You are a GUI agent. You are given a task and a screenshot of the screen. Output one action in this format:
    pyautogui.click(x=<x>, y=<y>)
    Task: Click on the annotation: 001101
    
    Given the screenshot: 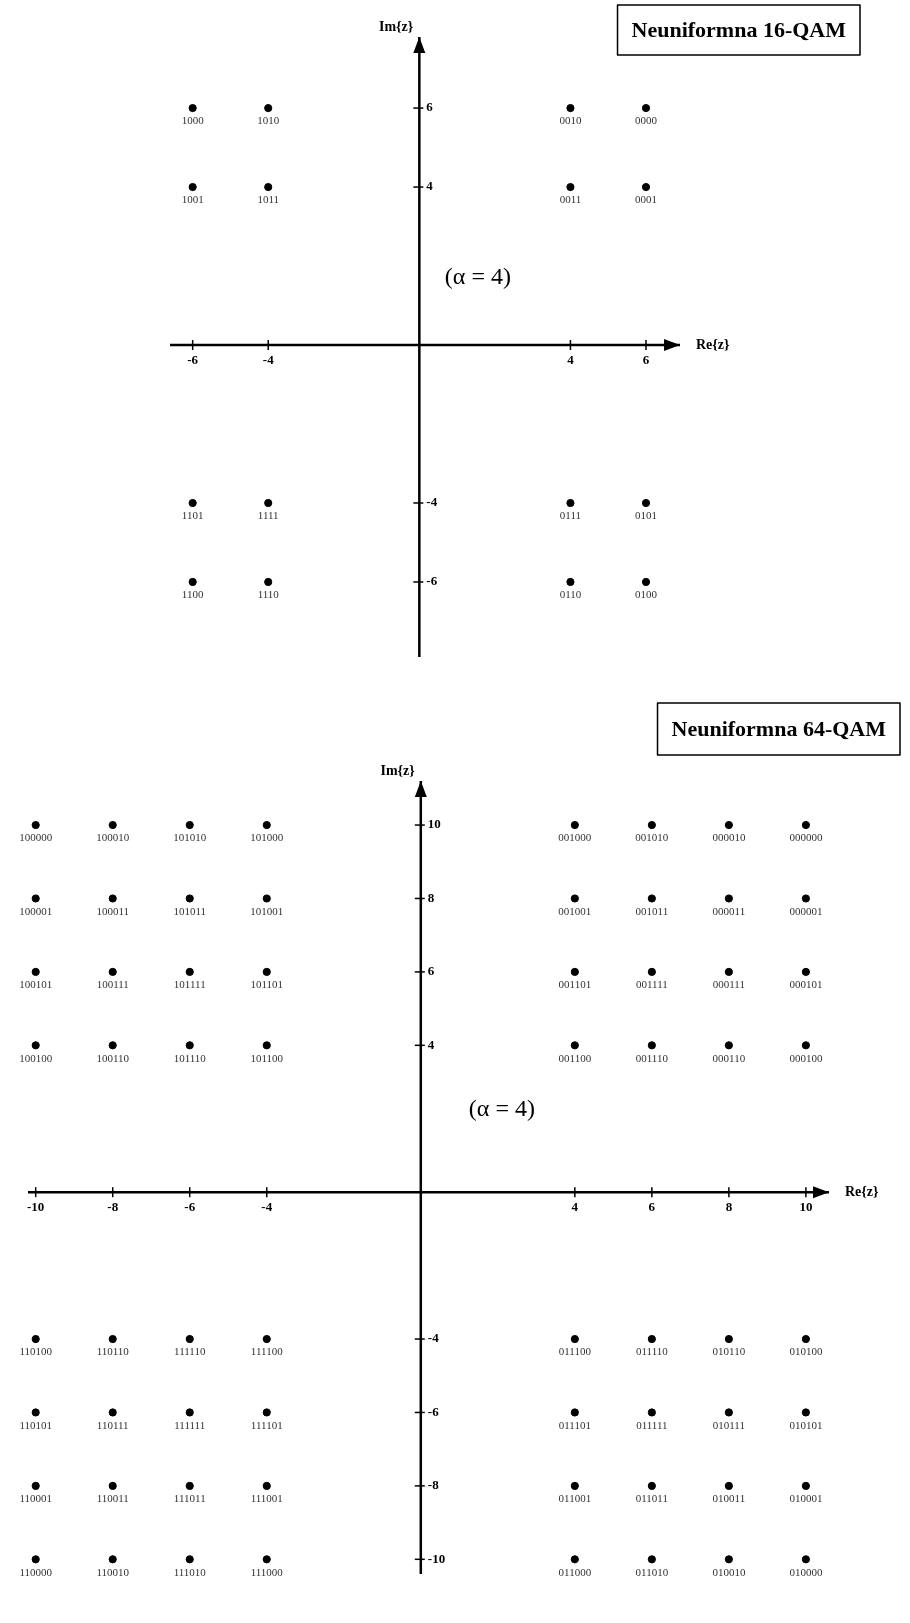 What is the action you would take?
    pyautogui.click(x=575, y=984)
    